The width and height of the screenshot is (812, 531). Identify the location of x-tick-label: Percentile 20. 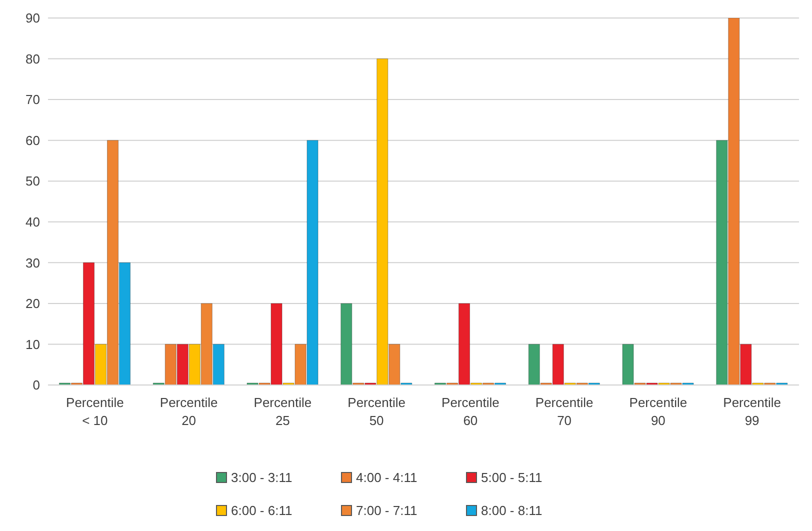
(189, 411).